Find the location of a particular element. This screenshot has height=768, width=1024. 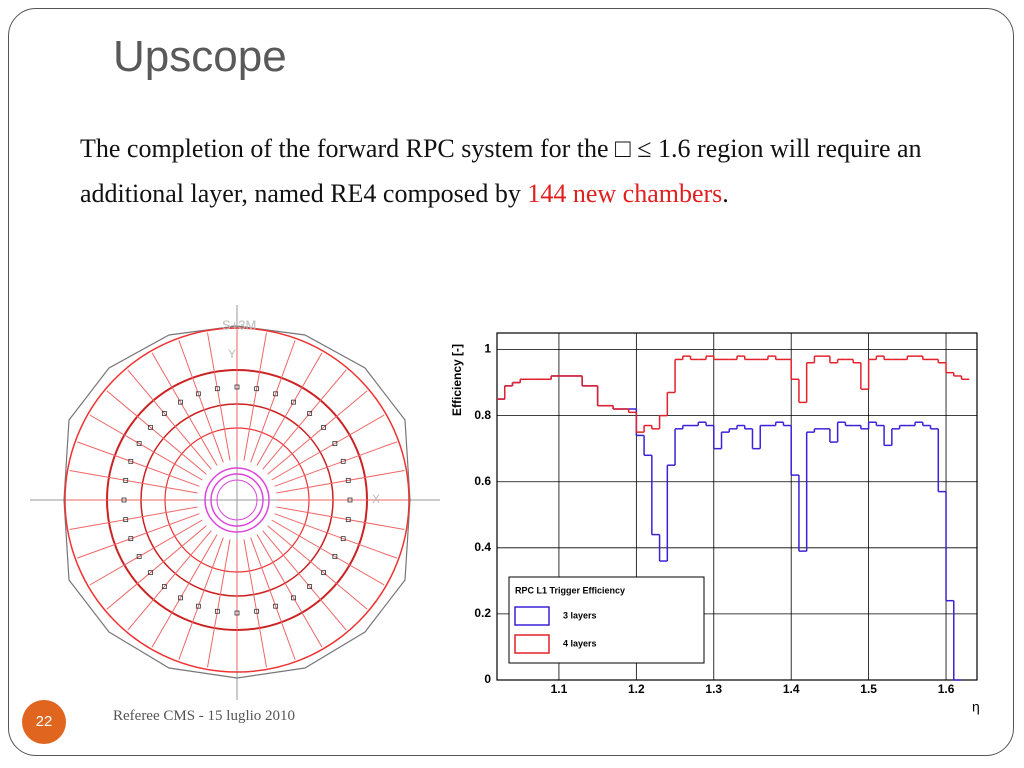

diagram-label: S+3M is located at coordinates (239, 324).